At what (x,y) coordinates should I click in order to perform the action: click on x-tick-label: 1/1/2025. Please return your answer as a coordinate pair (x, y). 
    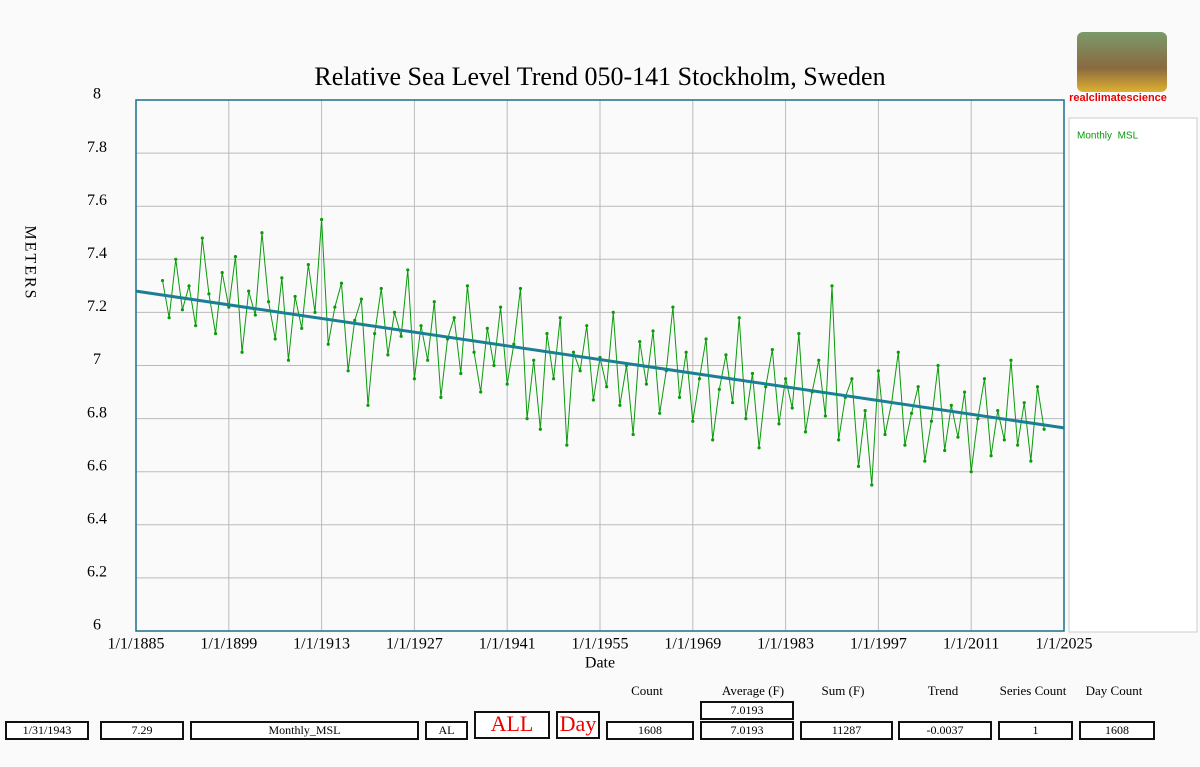
    Looking at the image, I should click on (1064, 644).